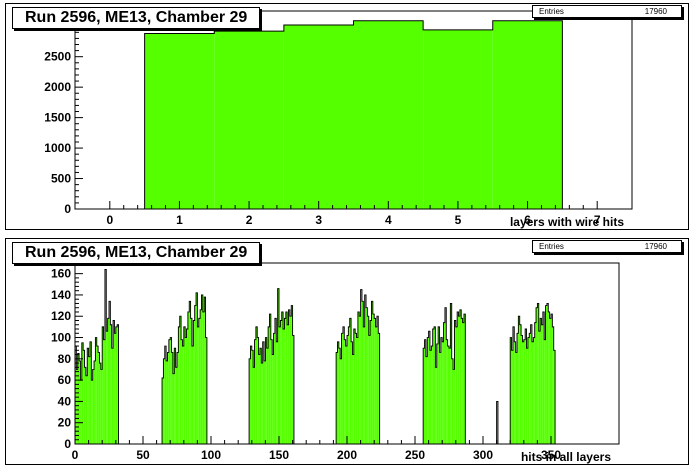  Describe the element at coordinates (65, 401) in the screenshot. I see `y-tick-label: 40` at that location.